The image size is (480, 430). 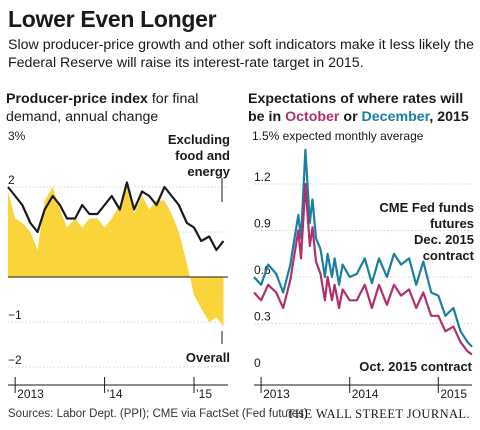 I want to click on x-tick-label: ’15, so click(x=204, y=394).